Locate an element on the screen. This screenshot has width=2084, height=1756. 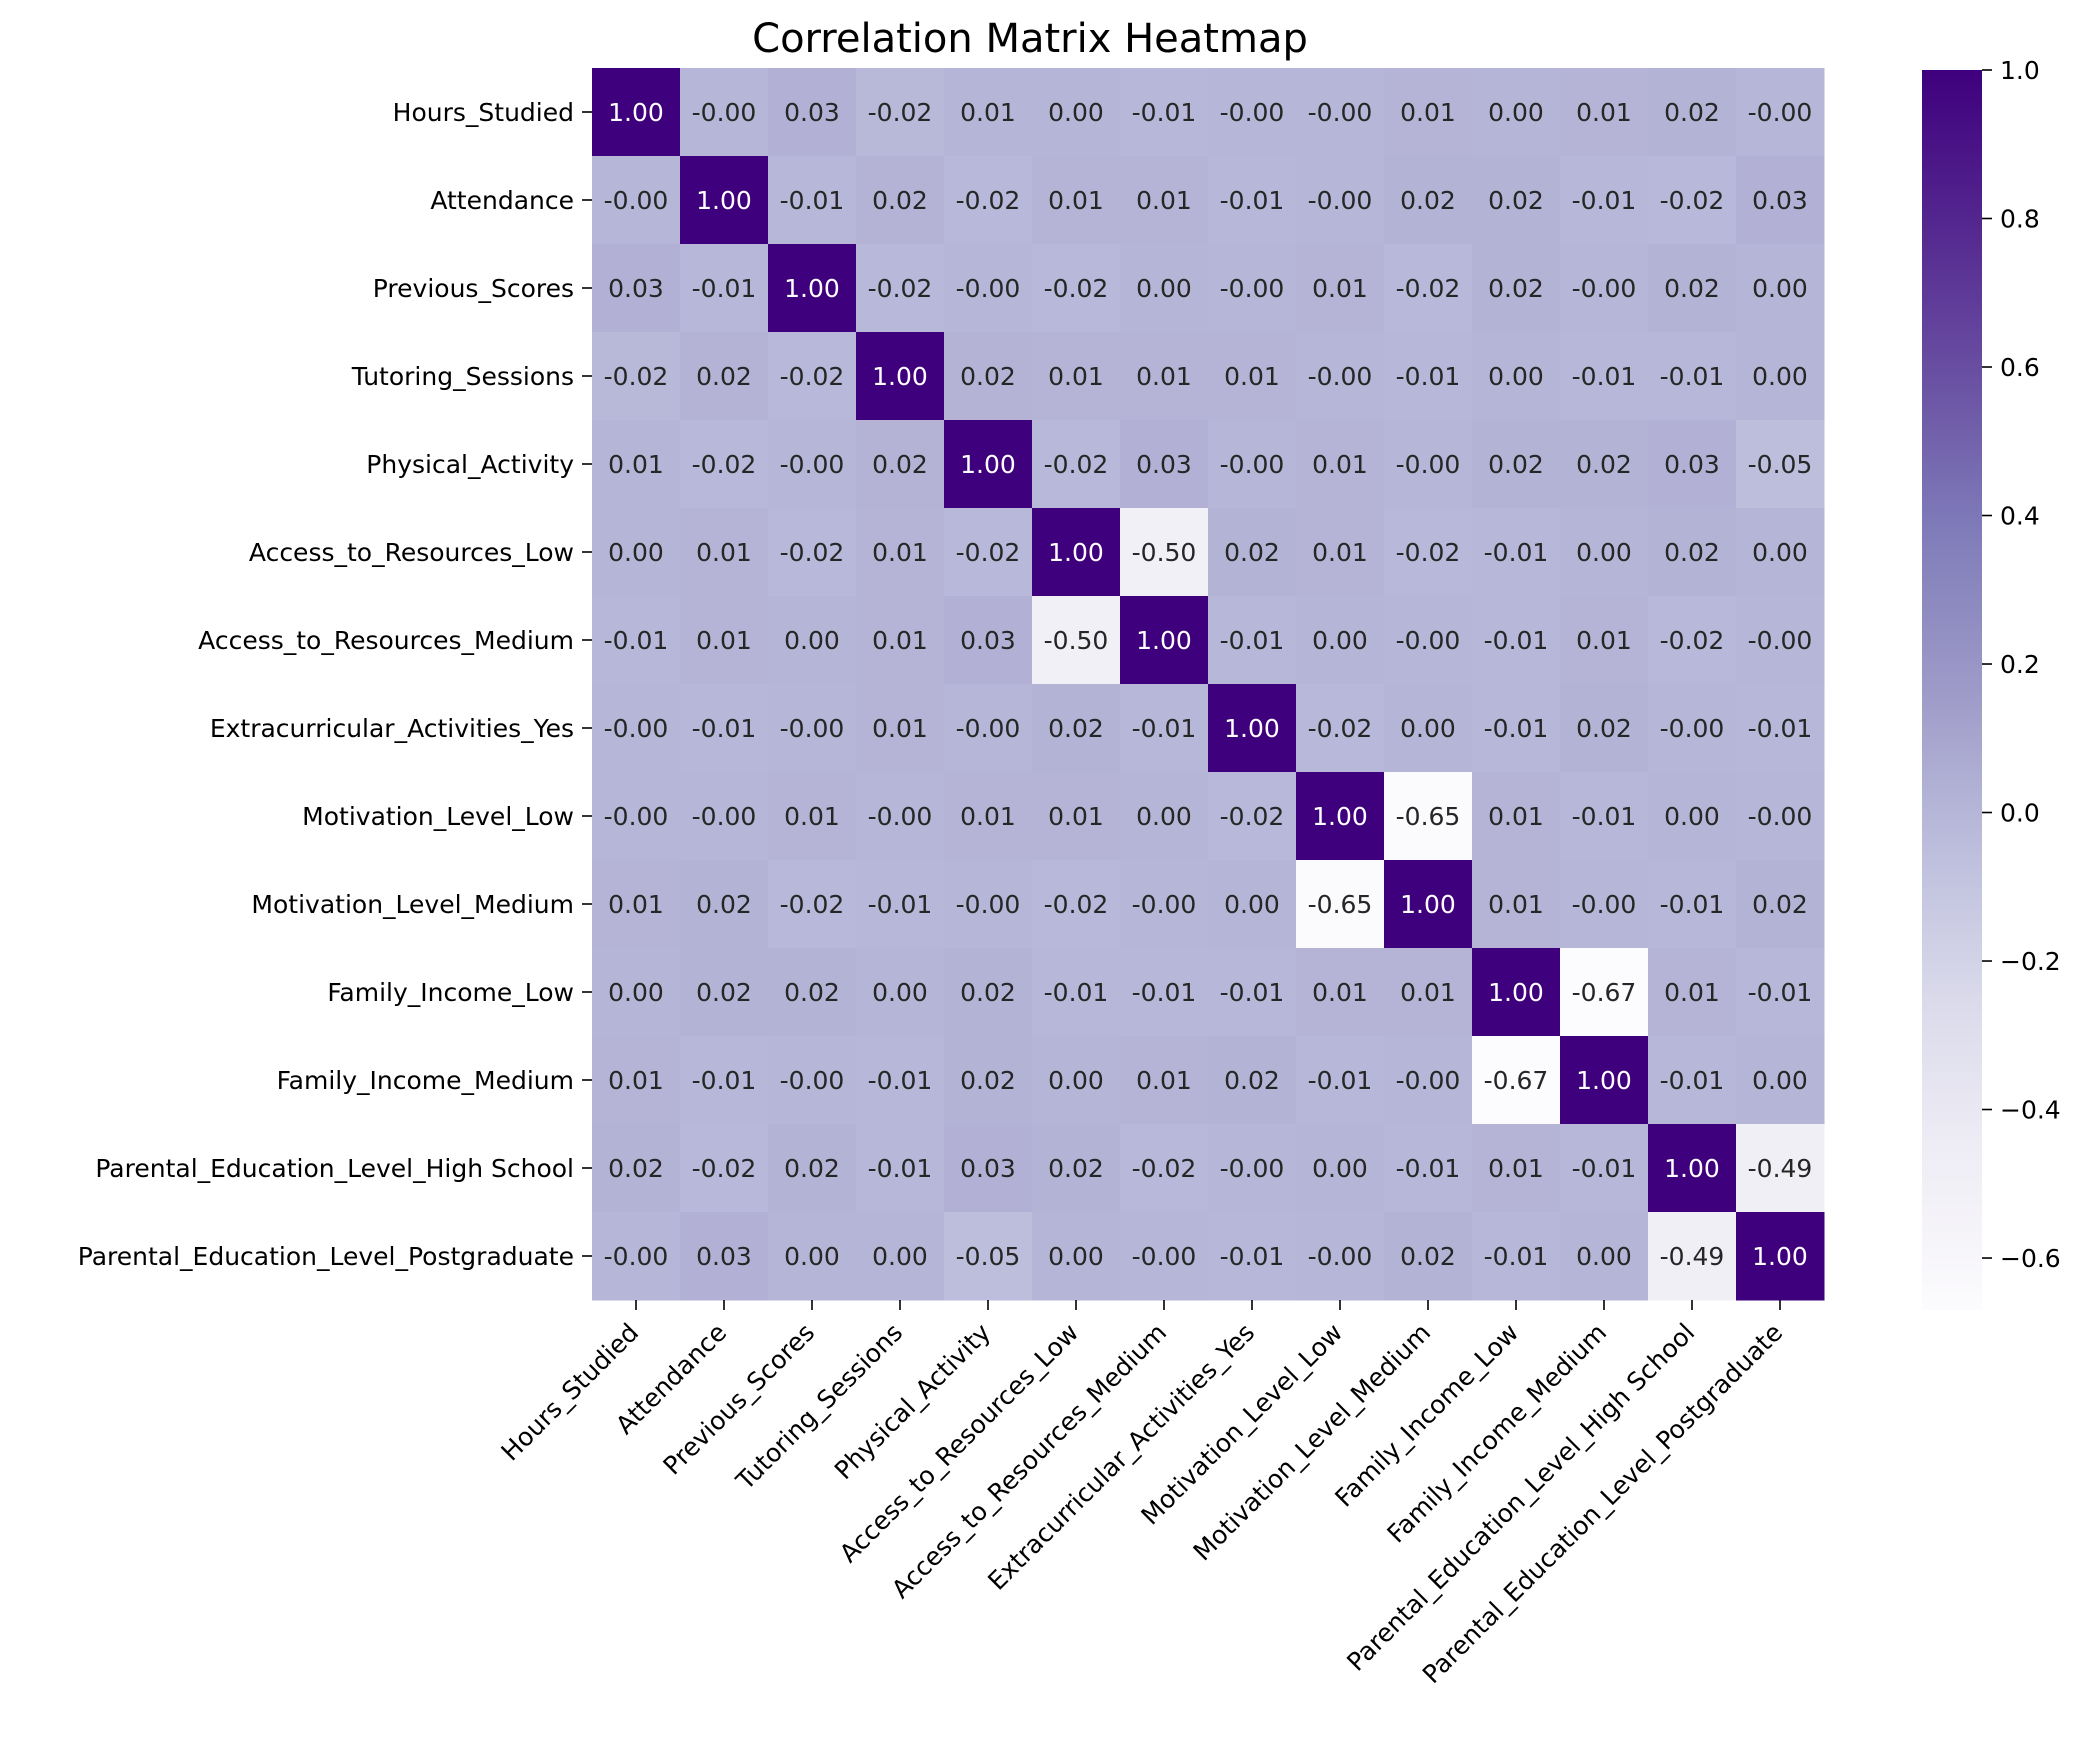
cell-value-label: -0.05 is located at coordinates (1780, 464).